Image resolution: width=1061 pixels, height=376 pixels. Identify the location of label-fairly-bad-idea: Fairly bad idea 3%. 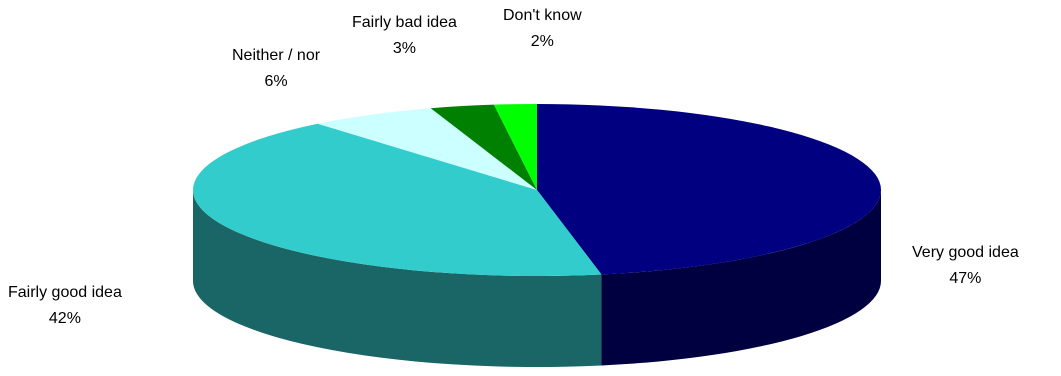
(404, 36).